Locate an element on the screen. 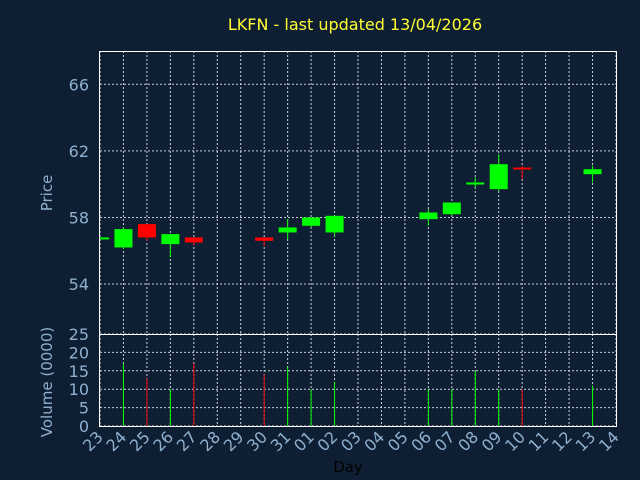  x-tick-label: 14 is located at coordinates (609, 441).